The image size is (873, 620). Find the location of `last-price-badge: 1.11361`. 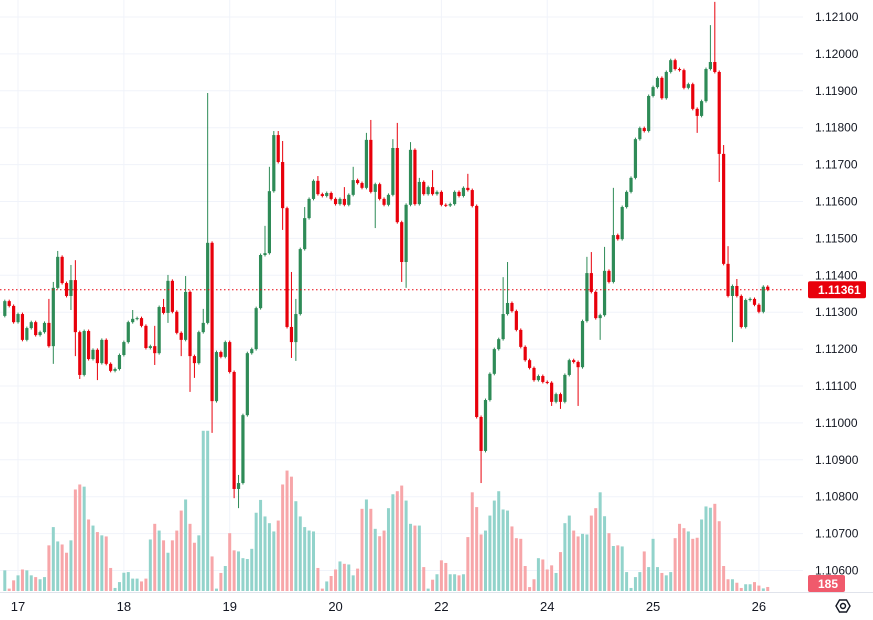

last-price-badge: 1.11361 is located at coordinates (837, 290).